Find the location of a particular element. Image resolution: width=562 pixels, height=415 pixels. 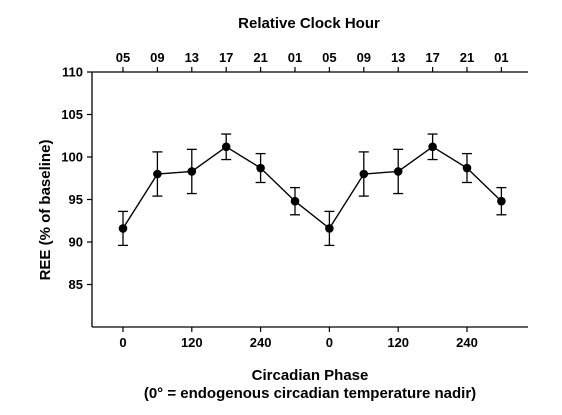

y-tick-label: 85 is located at coordinates (76, 284).